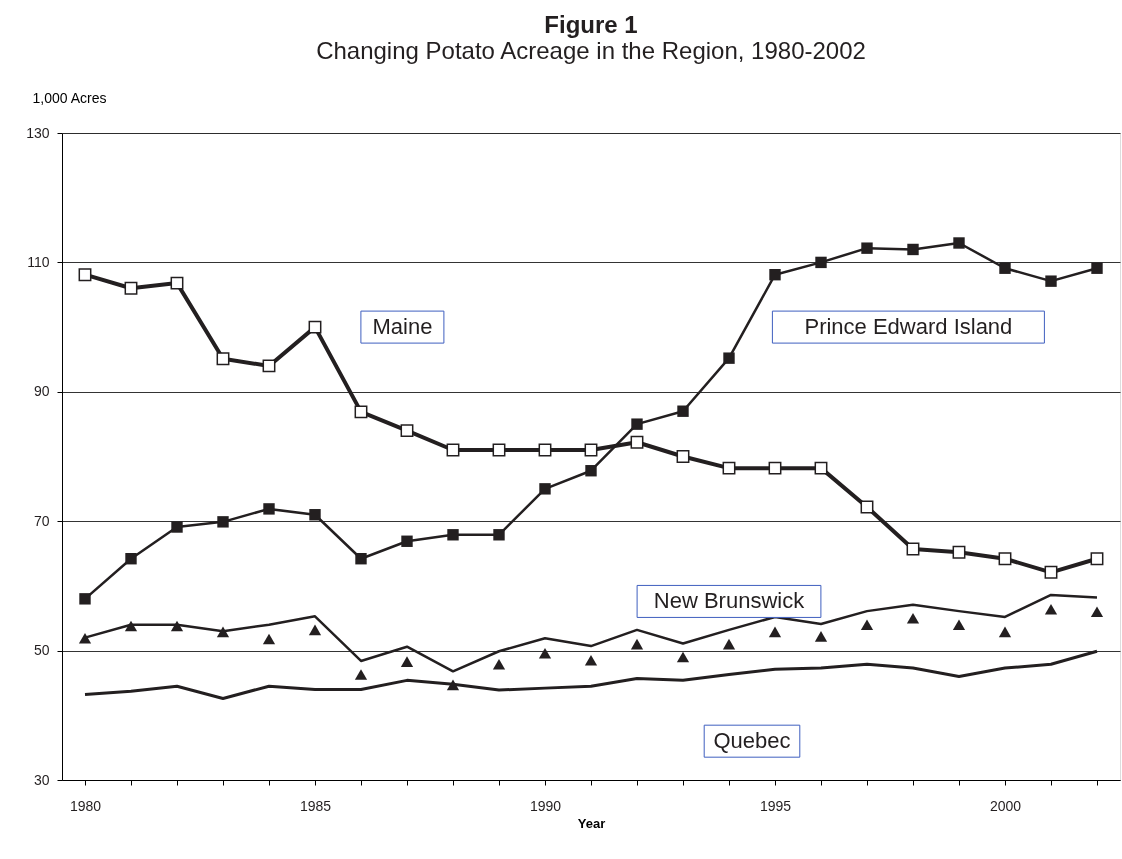  I want to click on x-tick-label: 1980, so click(85, 805).